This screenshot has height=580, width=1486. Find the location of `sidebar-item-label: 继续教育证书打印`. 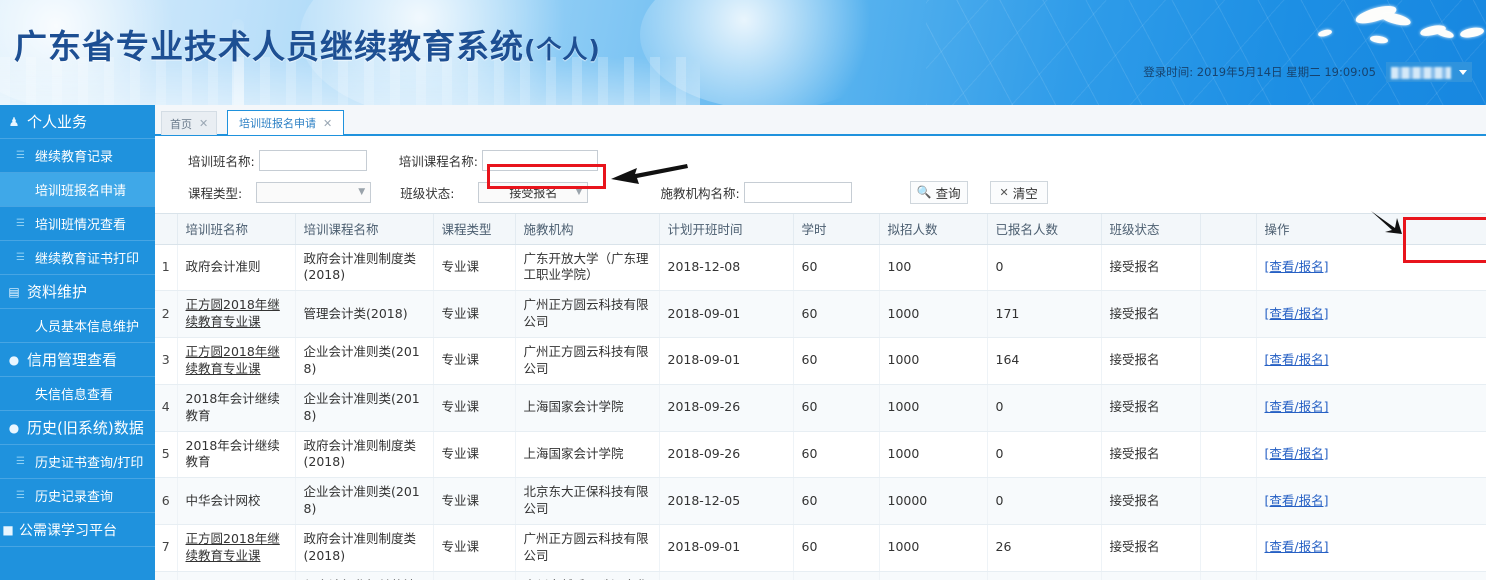

sidebar-item-label: 继续教育证书打印 is located at coordinates (87, 259).